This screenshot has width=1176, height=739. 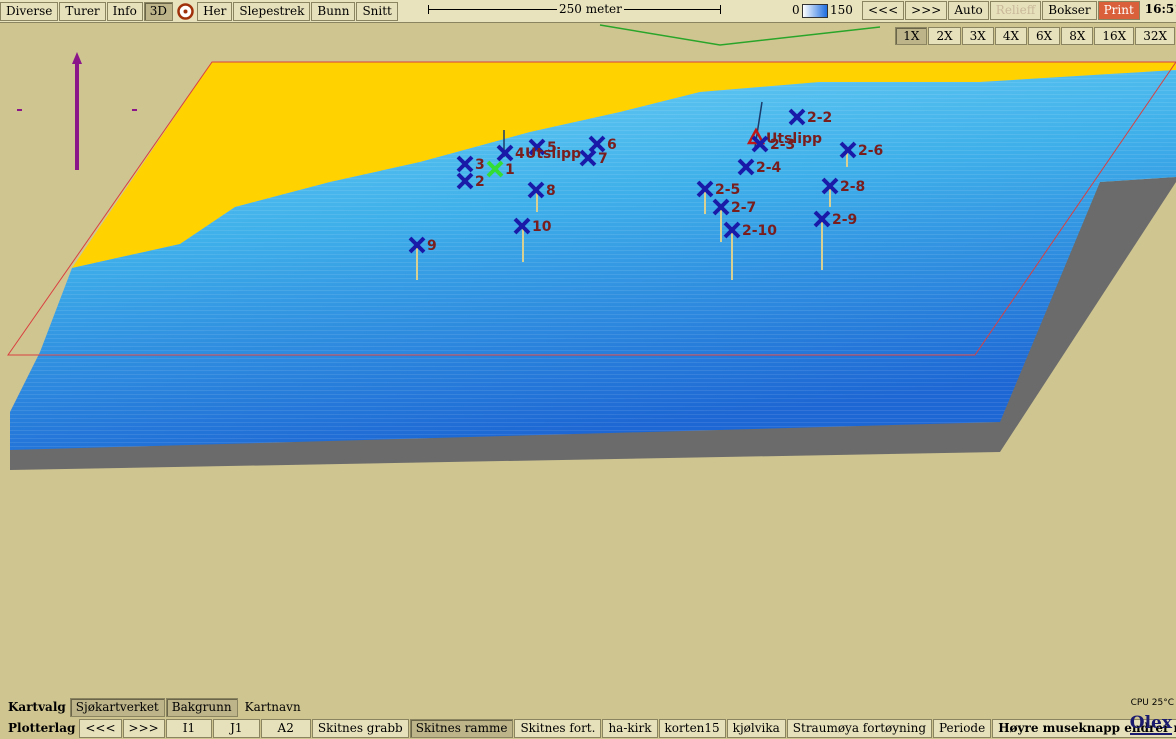 What do you see at coordinates (377, 11) in the screenshot?
I see `menu-snitt: Snitt` at bounding box center [377, 11].